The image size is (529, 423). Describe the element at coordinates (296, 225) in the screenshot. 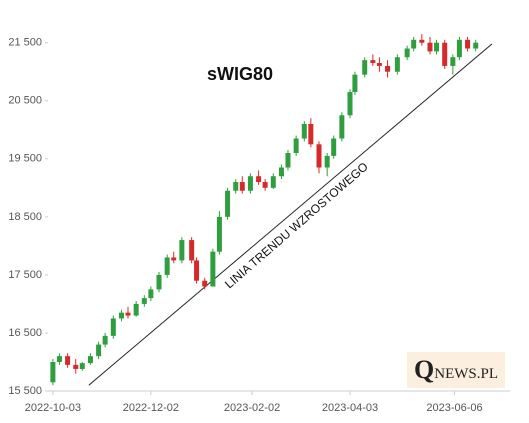

I see `annotation: LINIA TRENDU WZROSTOWEGO` at that location.